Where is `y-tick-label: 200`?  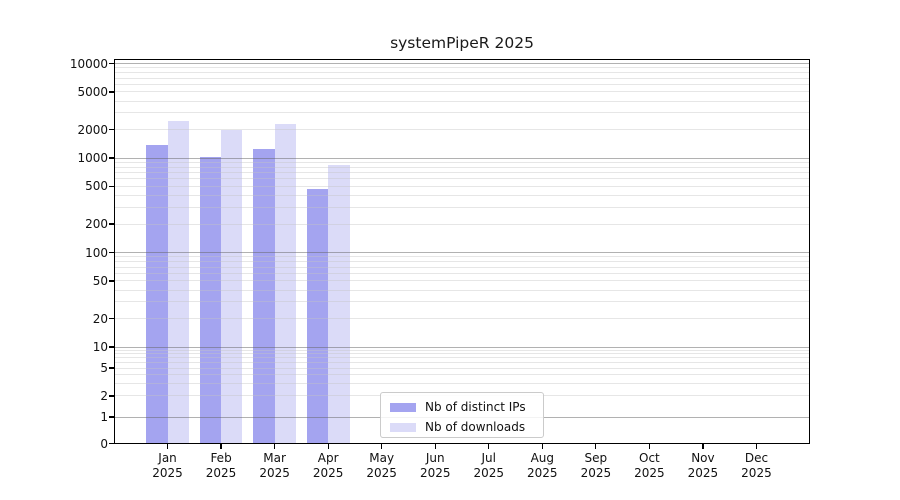 y-tick-label: 200 is located at coordinates (96, 224).